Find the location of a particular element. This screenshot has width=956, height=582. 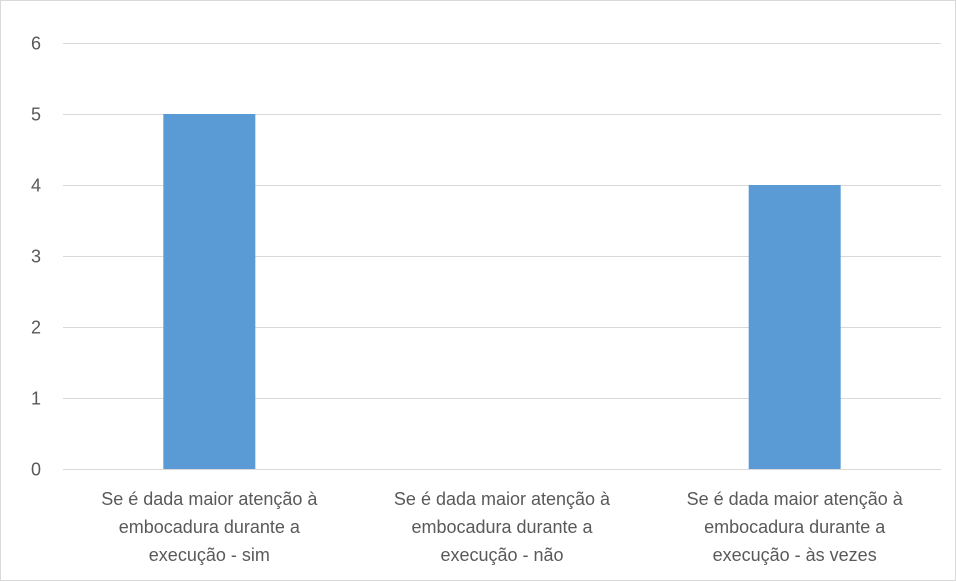

y-tick-label: 3 is located at coordinates (36, 257).